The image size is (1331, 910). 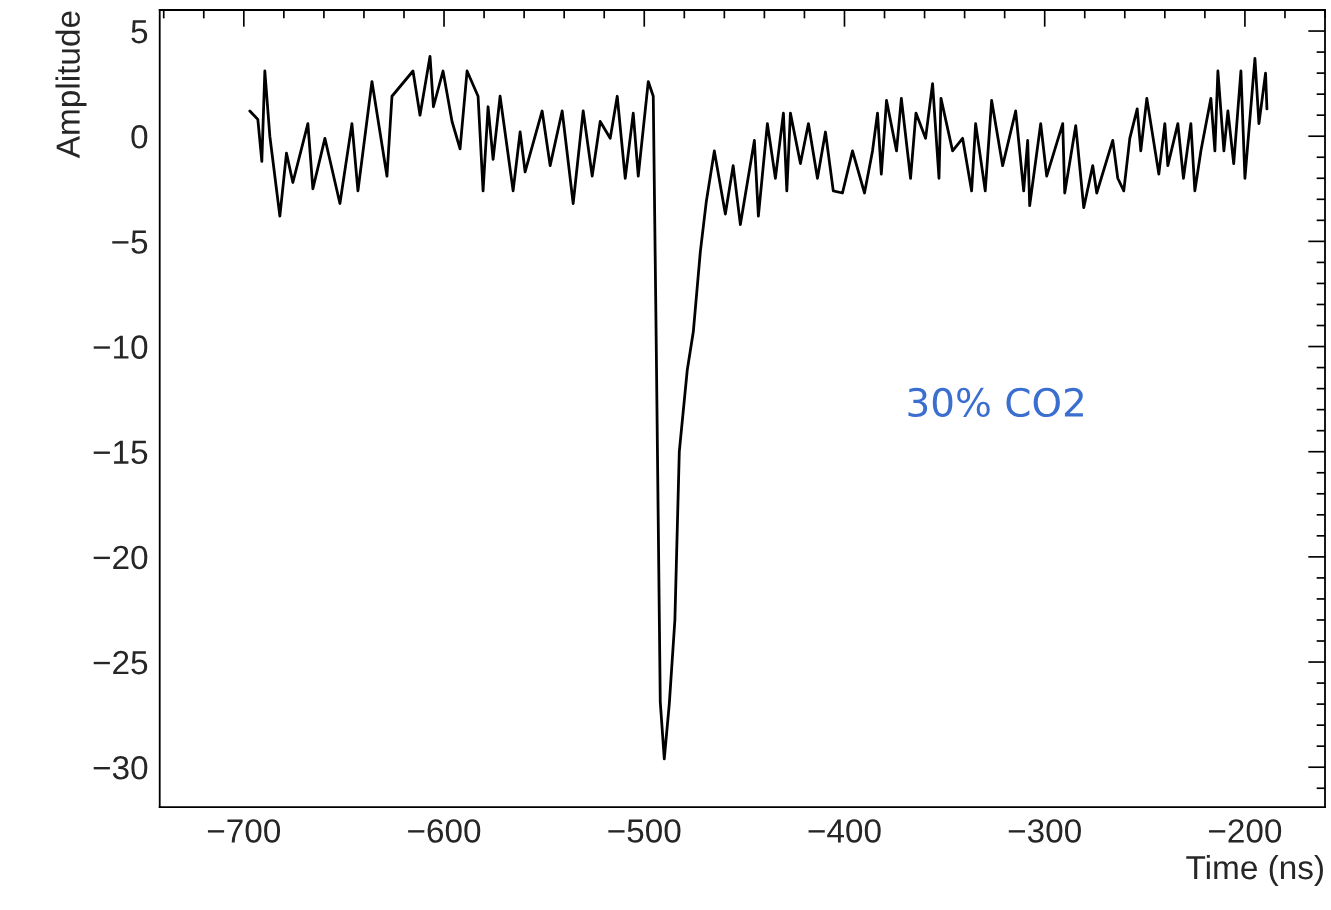 I want to click on y-tick-label: −25, so click(x=120, y=662).